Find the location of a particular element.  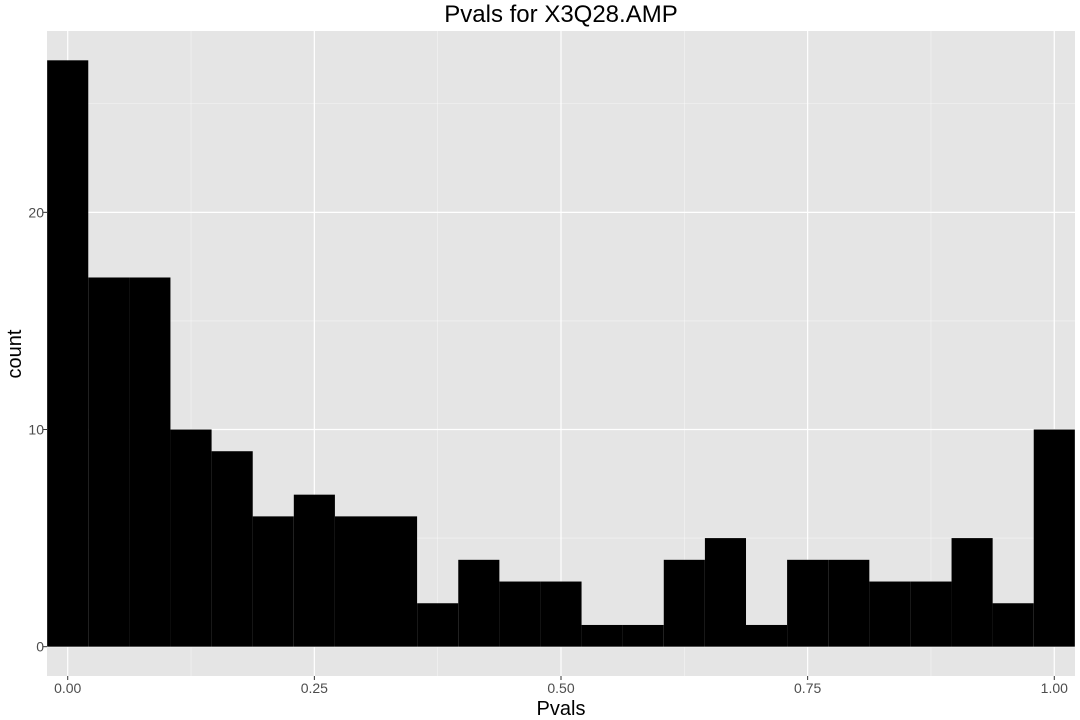

x-axis-label: Pvals is located at coordinates (561, 709).